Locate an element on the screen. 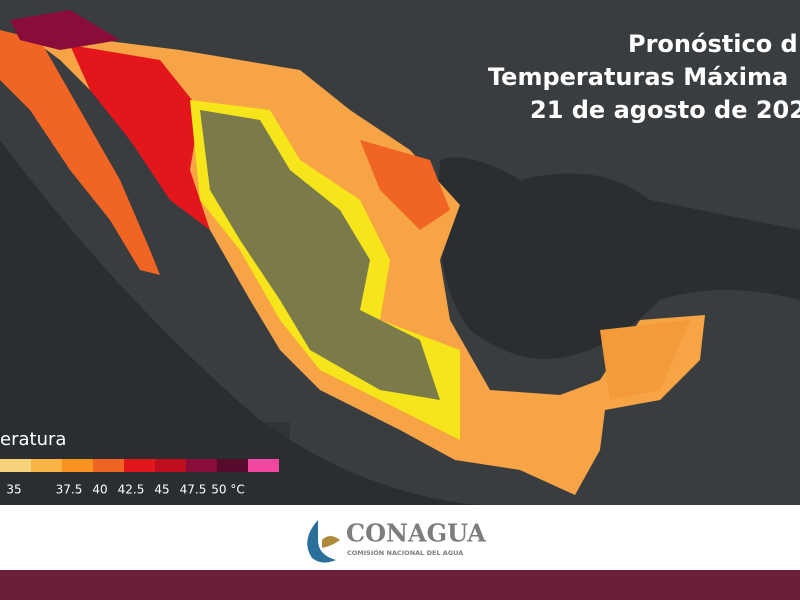 The image size is (800, 600). legend-label: 45 is located at coordinates (161, 490).